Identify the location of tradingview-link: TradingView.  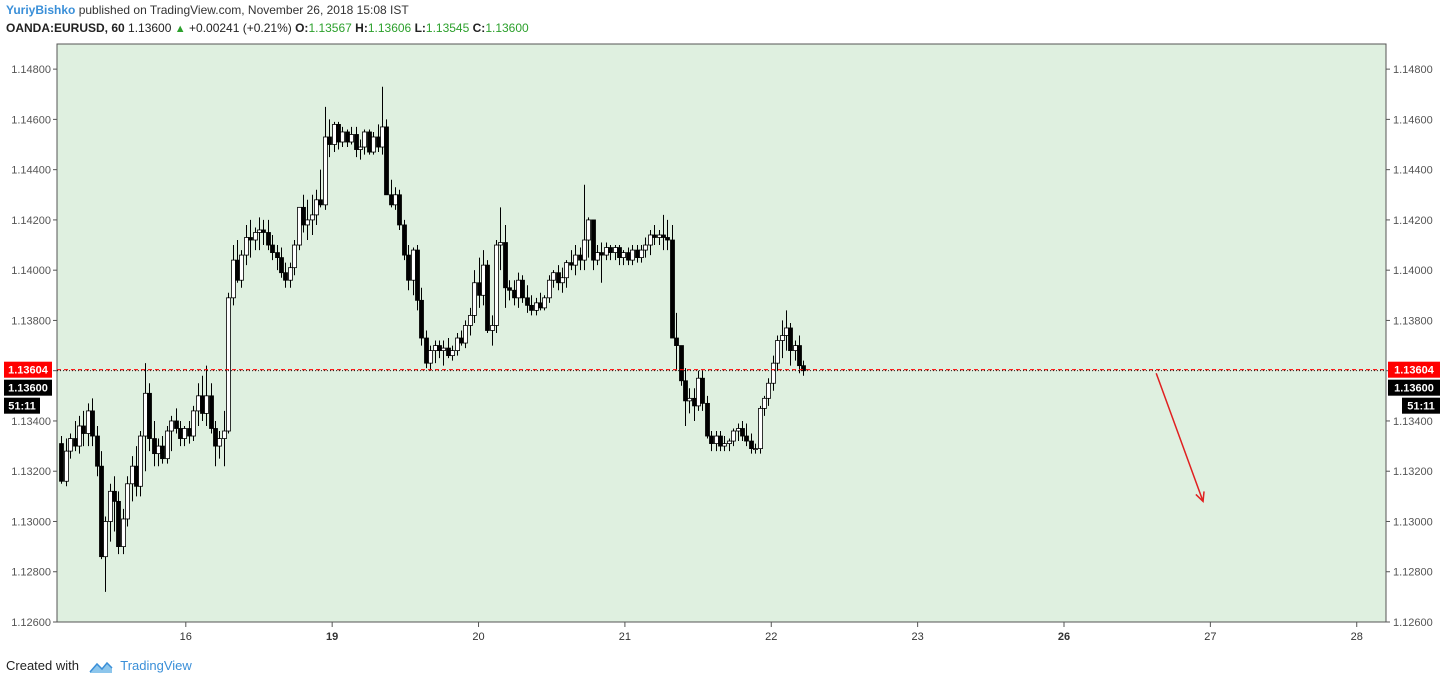
(156, 665).